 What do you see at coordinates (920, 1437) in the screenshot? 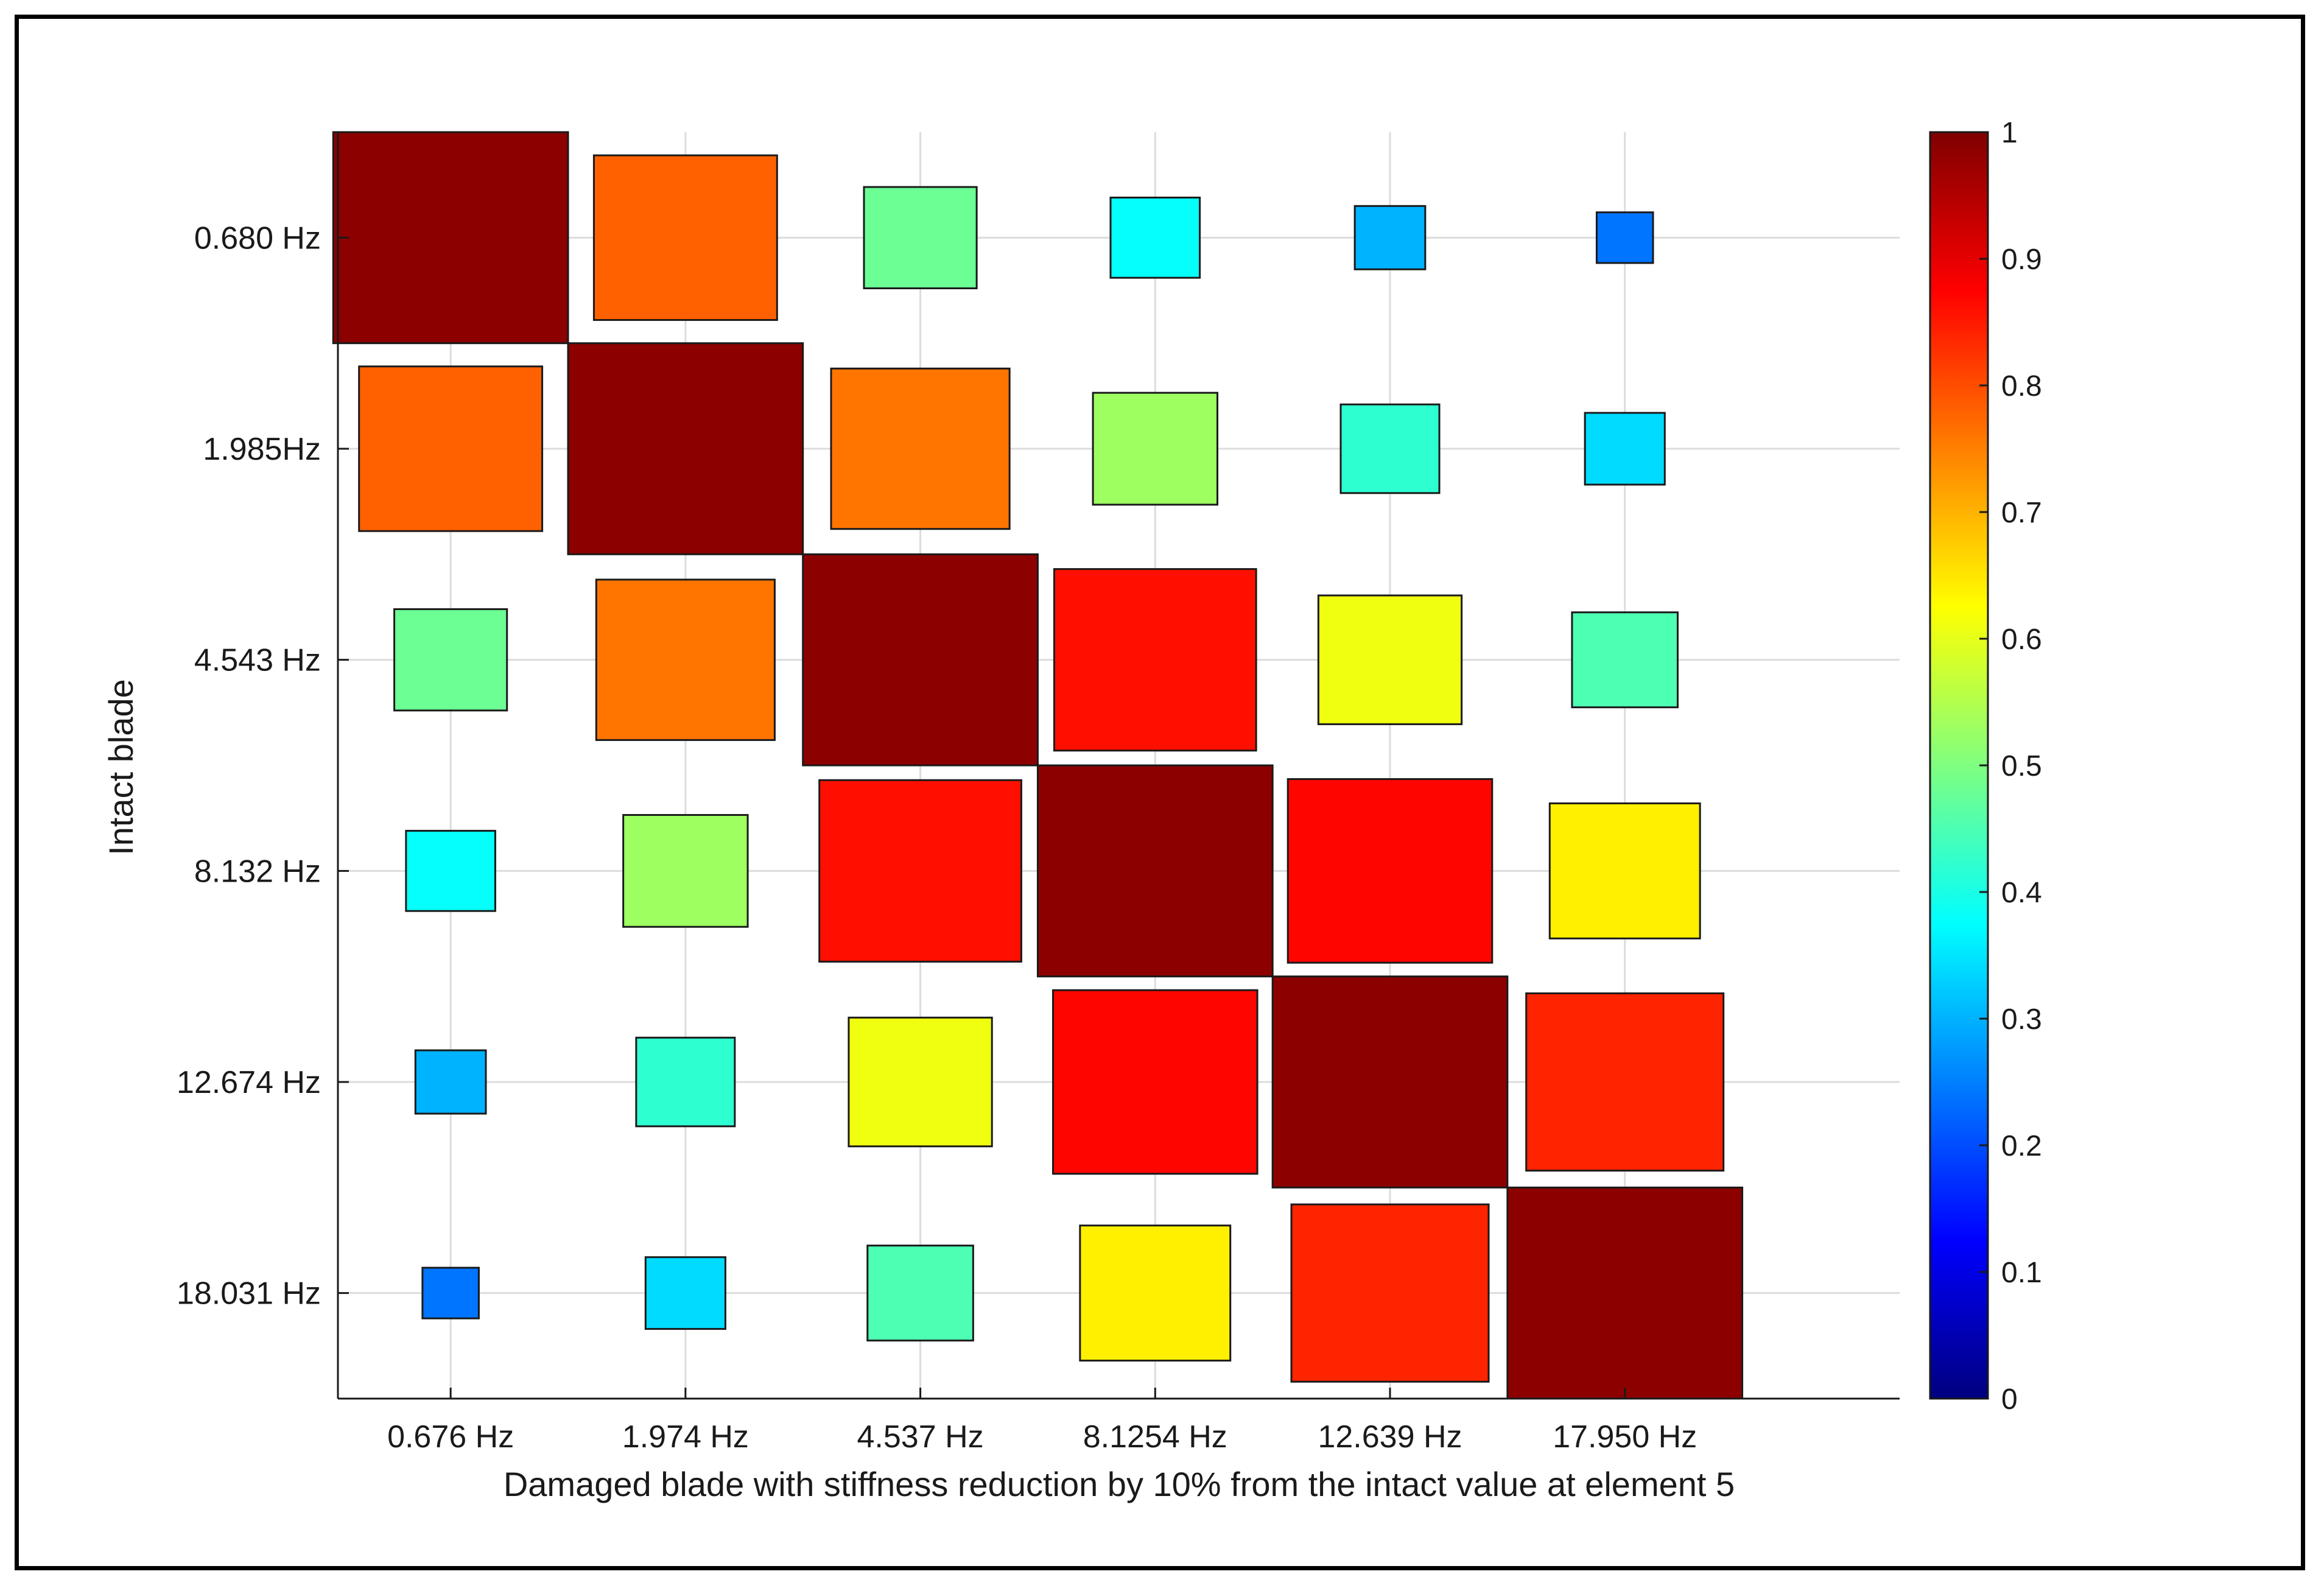
I see `x-tick-label: 4.537 Hz` at bounding box center [920, 1437].